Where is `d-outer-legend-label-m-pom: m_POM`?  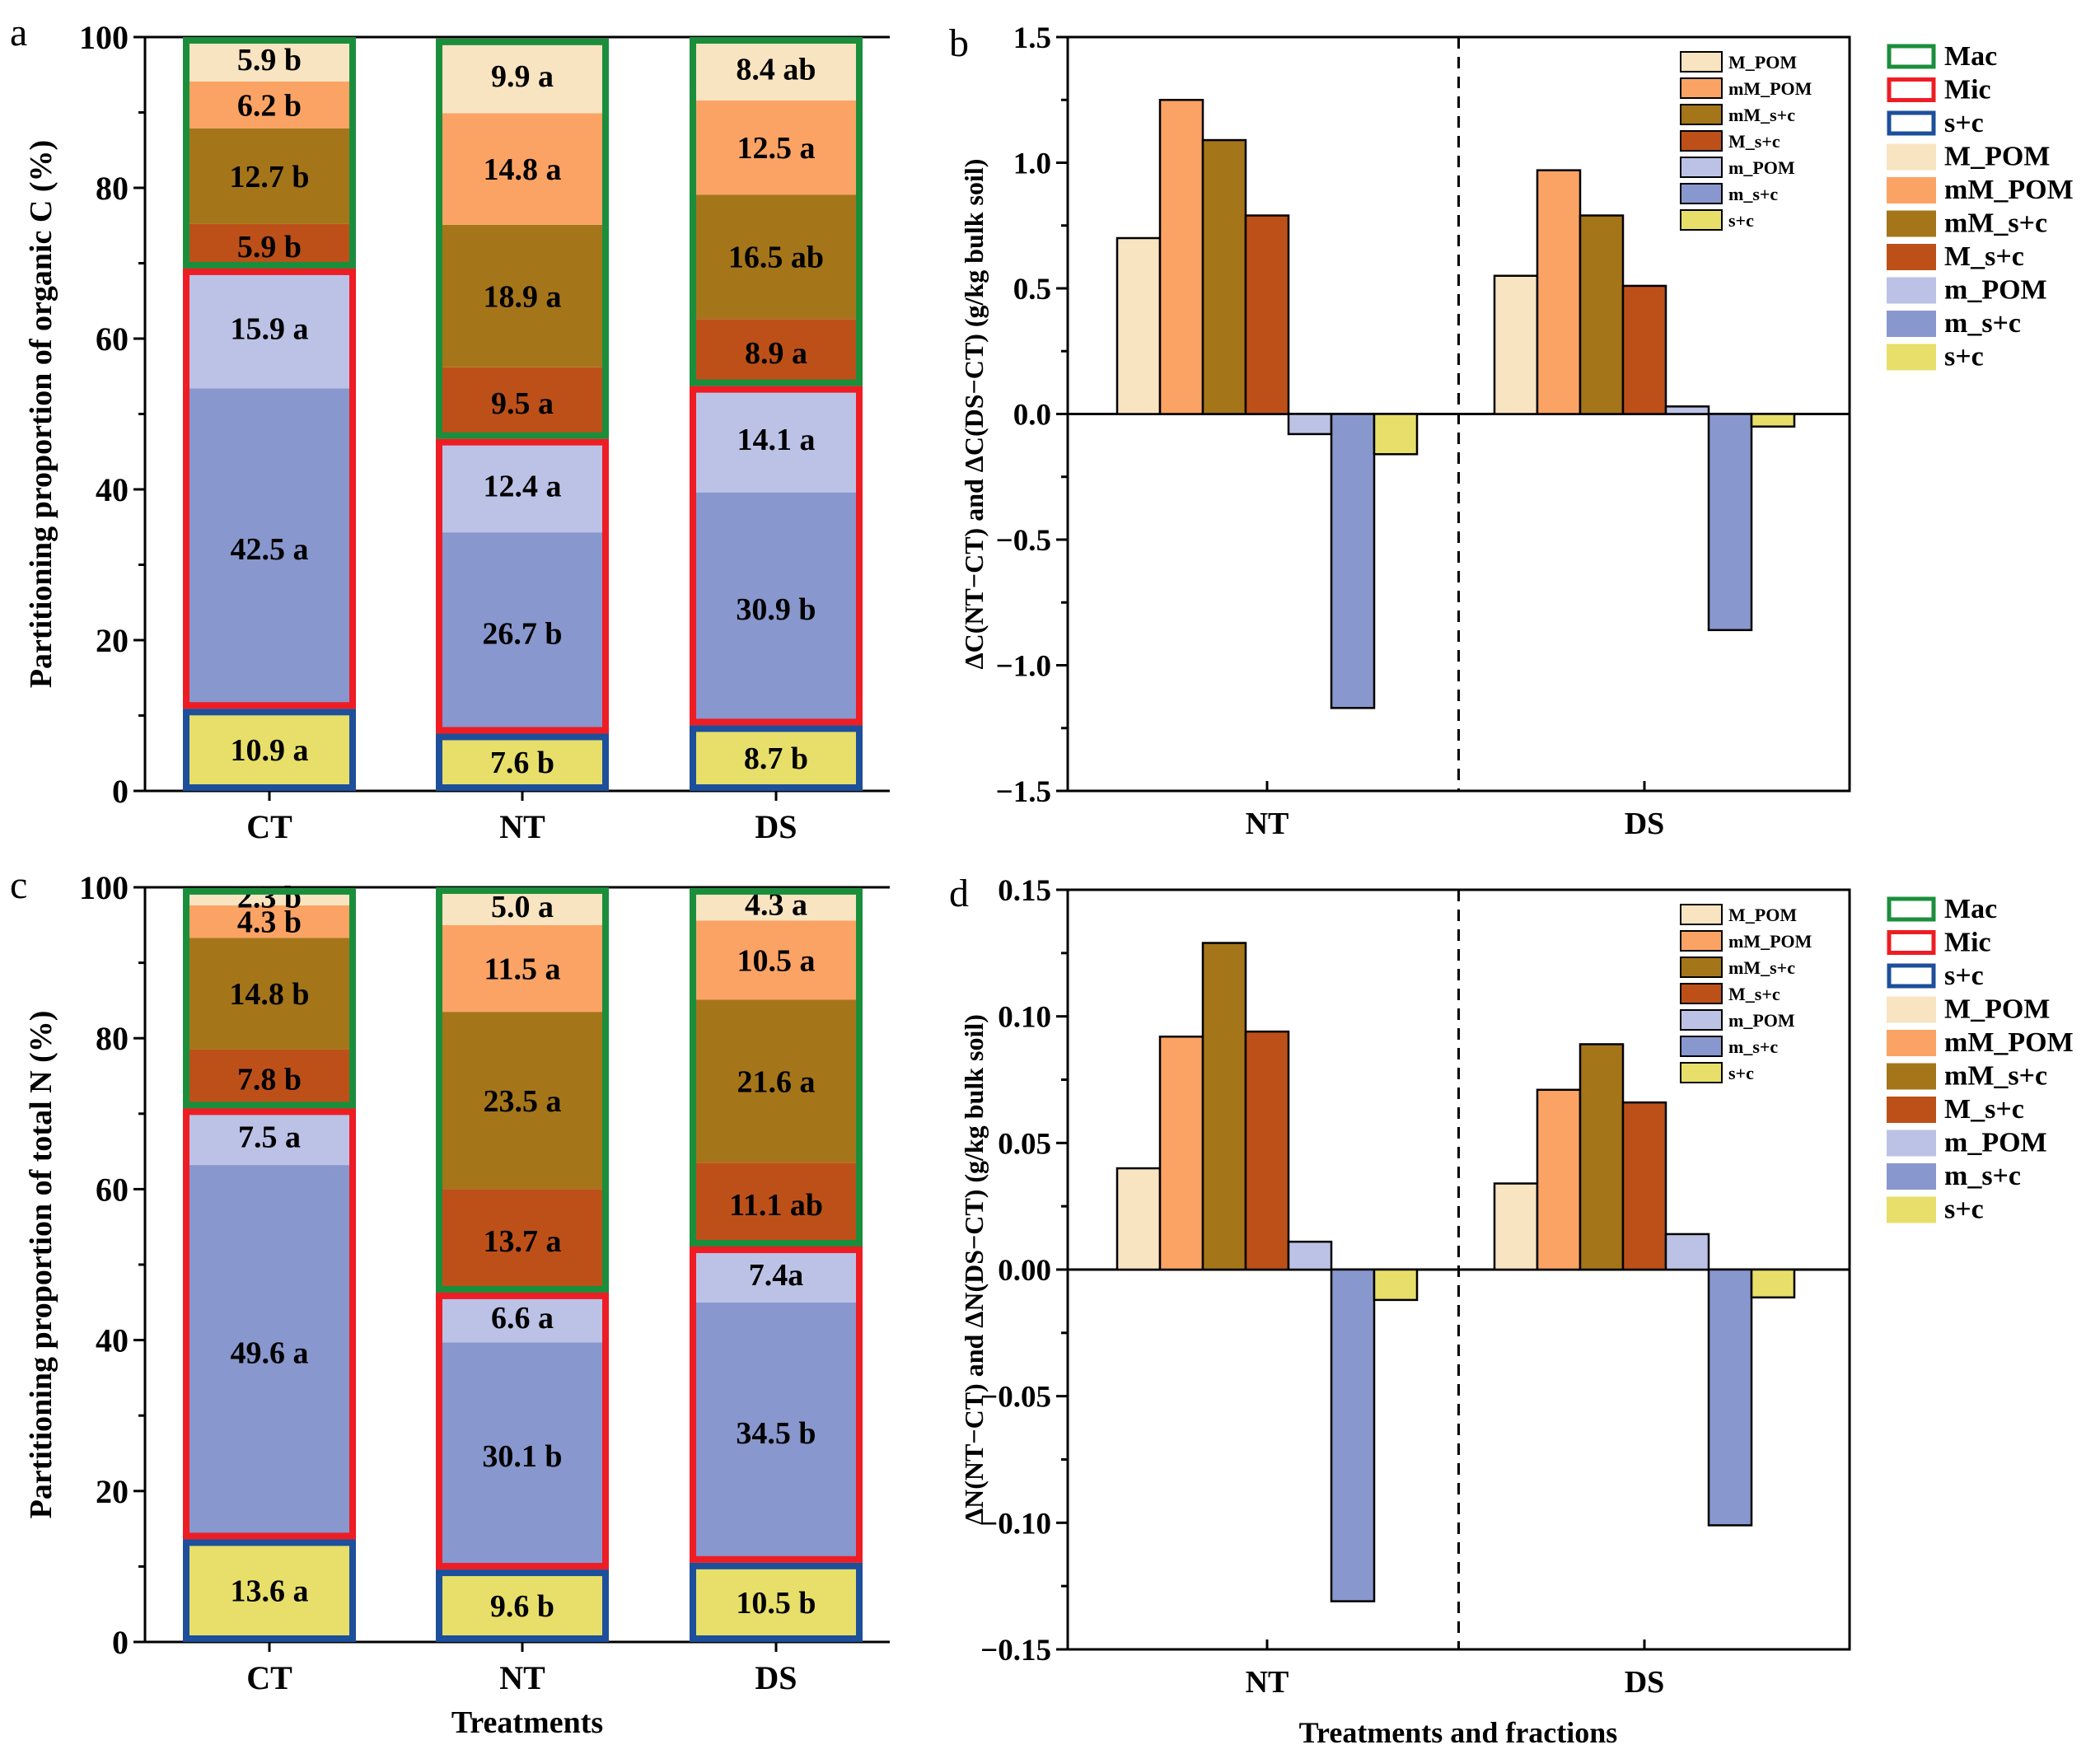
d-outer-legend-label-m-pom: m_POM is located at coordinates (1996, 1143).